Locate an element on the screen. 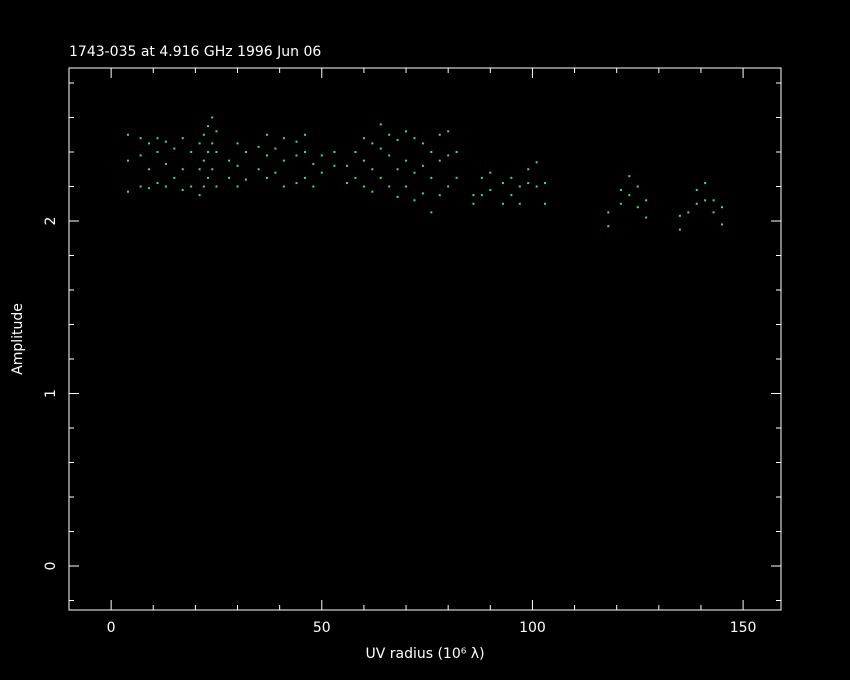  x-tick-label: 50 is located at coordinates (322, 628).